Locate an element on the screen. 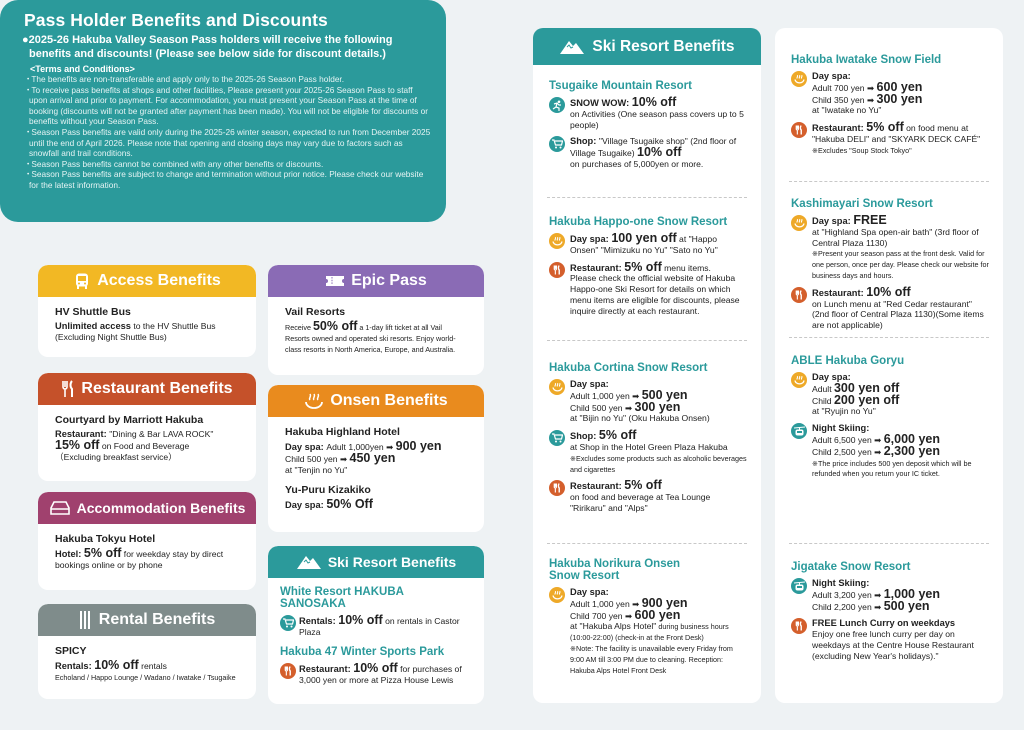 This screenshot has width=1024, height=730. text-line: Rentals: 10% off rentals is located at coordinates (147, 665).